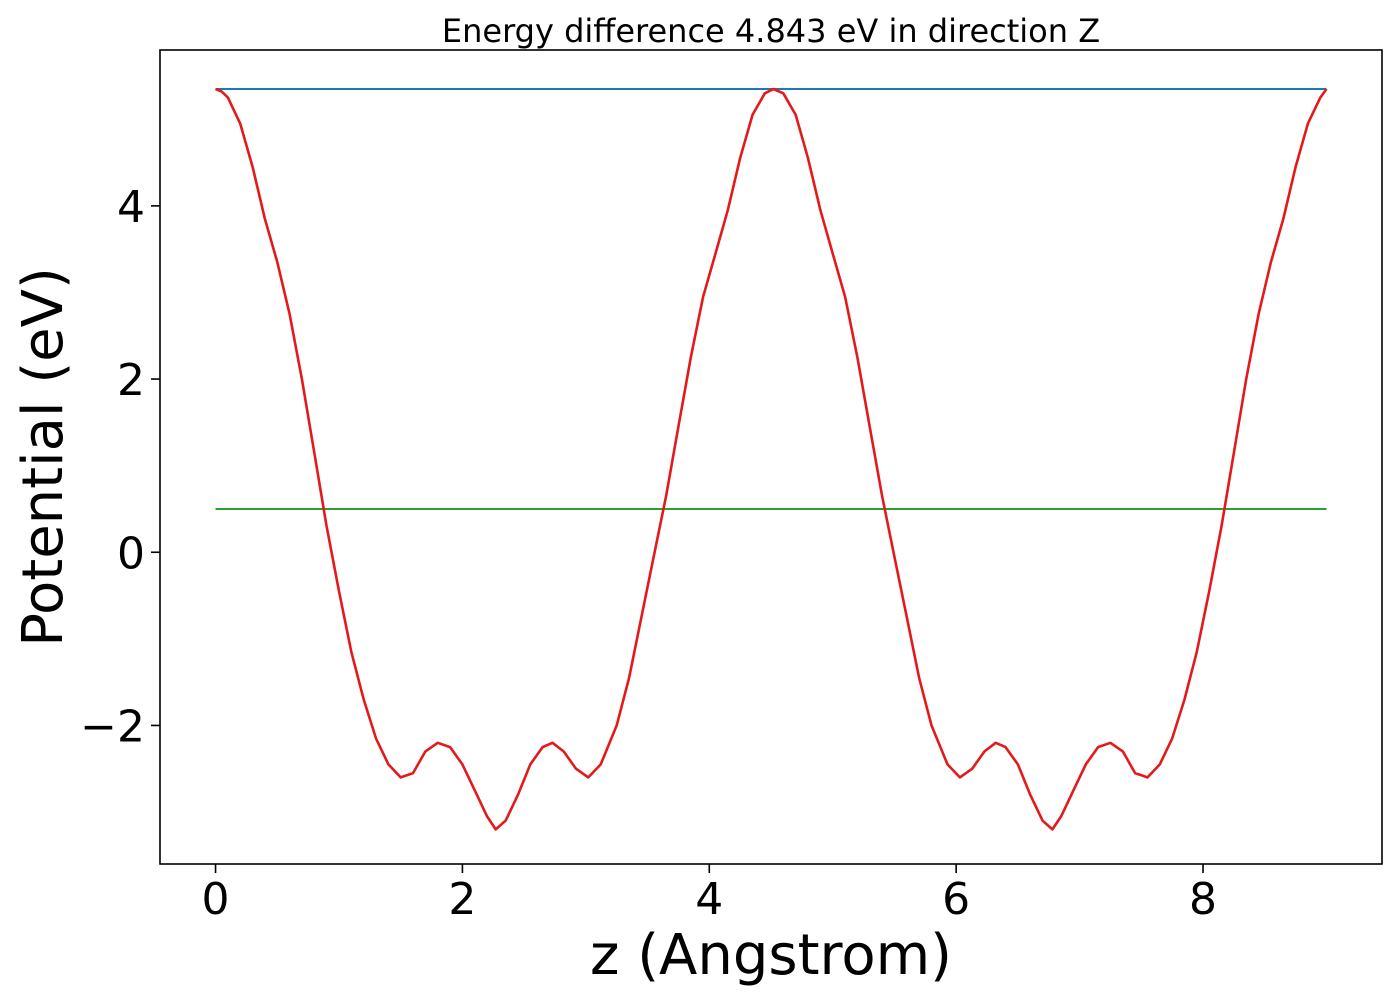 This screenshot has height=1000, width=1400. I want to click on y-axis-ticks: −2 0 2 4, so click(120, 467).